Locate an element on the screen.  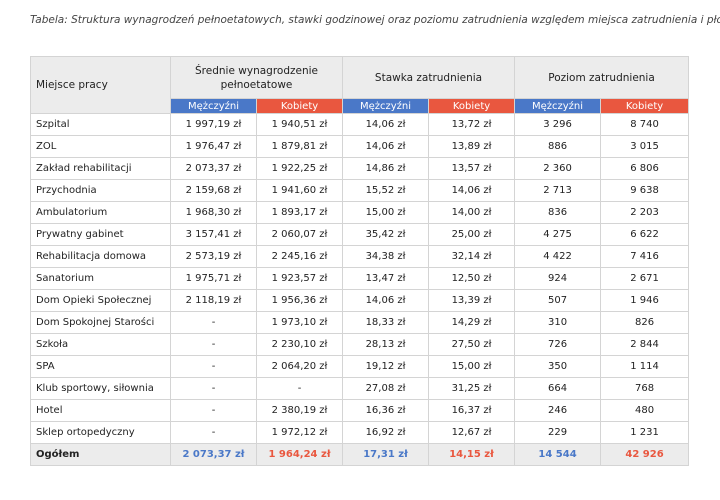
cell: 1 114 is located at coordinates (645, 366).